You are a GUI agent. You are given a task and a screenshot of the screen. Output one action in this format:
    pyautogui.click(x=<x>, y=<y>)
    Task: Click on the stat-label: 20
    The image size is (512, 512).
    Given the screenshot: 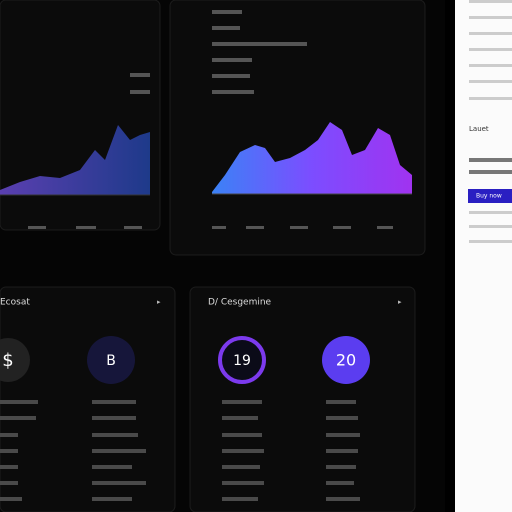 What is the action you would take?
    pyautogui.click(x=346, y=360)
    